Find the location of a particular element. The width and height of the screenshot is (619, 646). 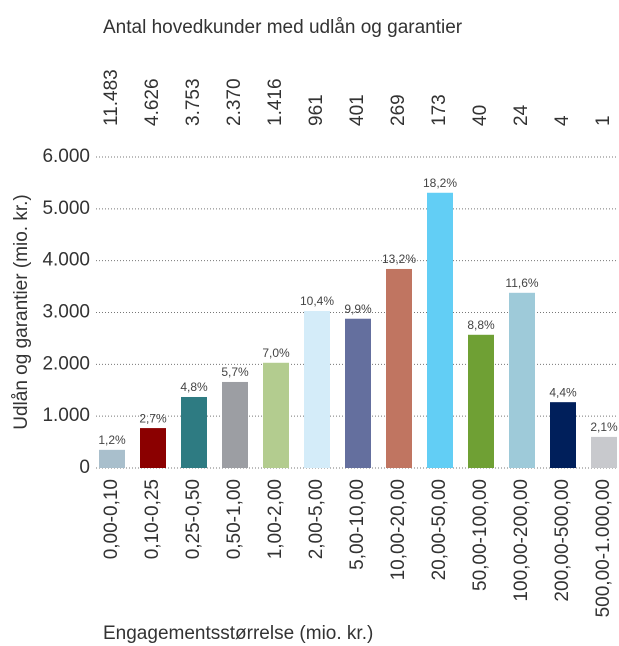

y-tick-label: 4.000 is located at coordinates (66, 260).